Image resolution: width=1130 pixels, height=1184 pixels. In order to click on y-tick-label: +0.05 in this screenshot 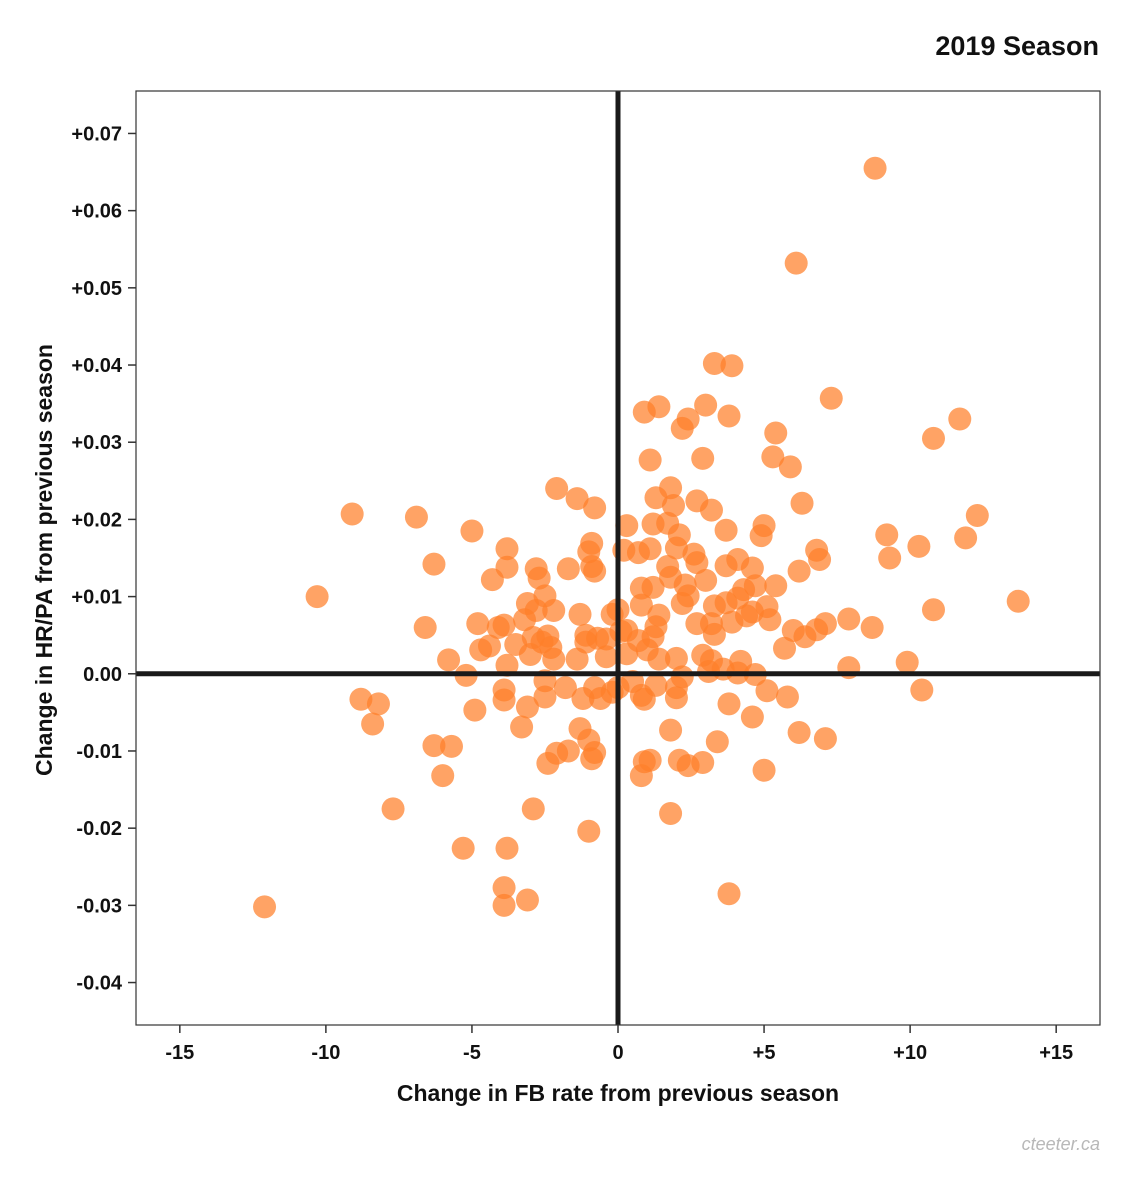, I will do `click(96, 289)`.